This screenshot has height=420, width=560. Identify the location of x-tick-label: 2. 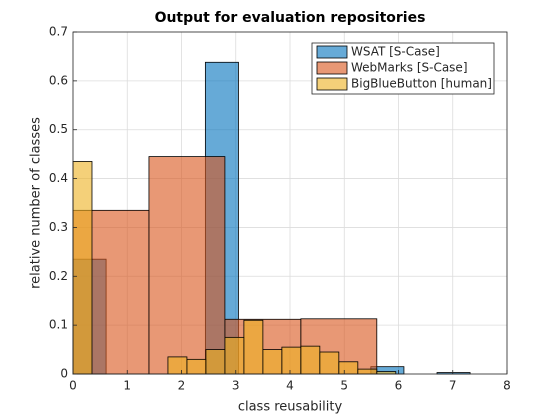
(182, 386).